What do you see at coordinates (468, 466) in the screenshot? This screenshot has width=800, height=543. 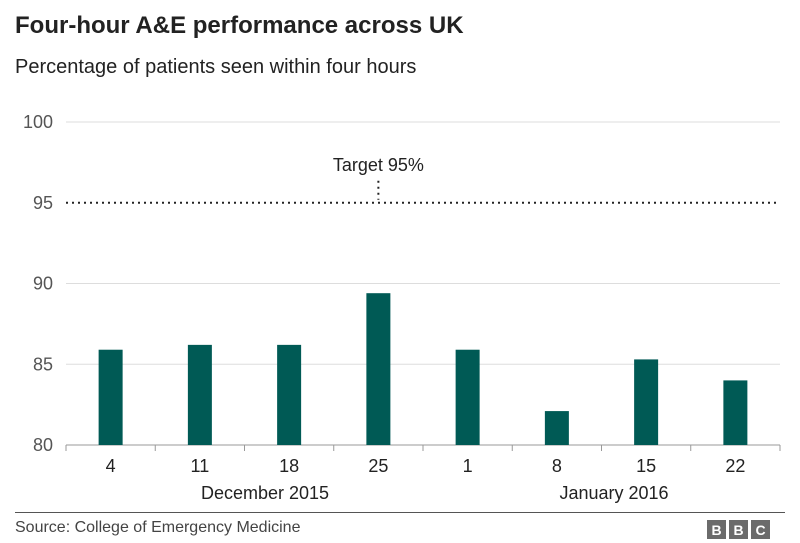 I see `x-tick-label: 1` at bounding box center [468, 466].